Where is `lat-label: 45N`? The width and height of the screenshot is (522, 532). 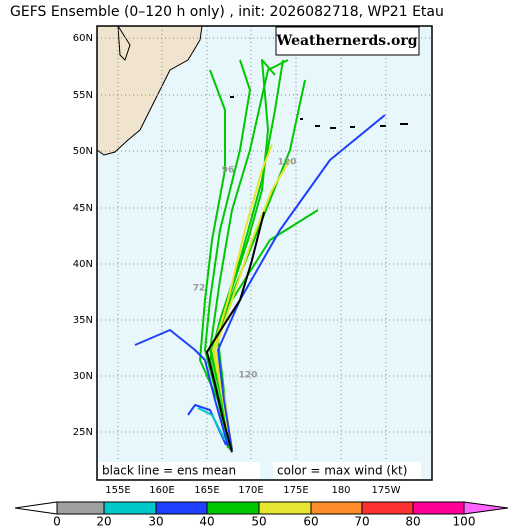
lat-label: 45N is located at coordinates (83, 208).